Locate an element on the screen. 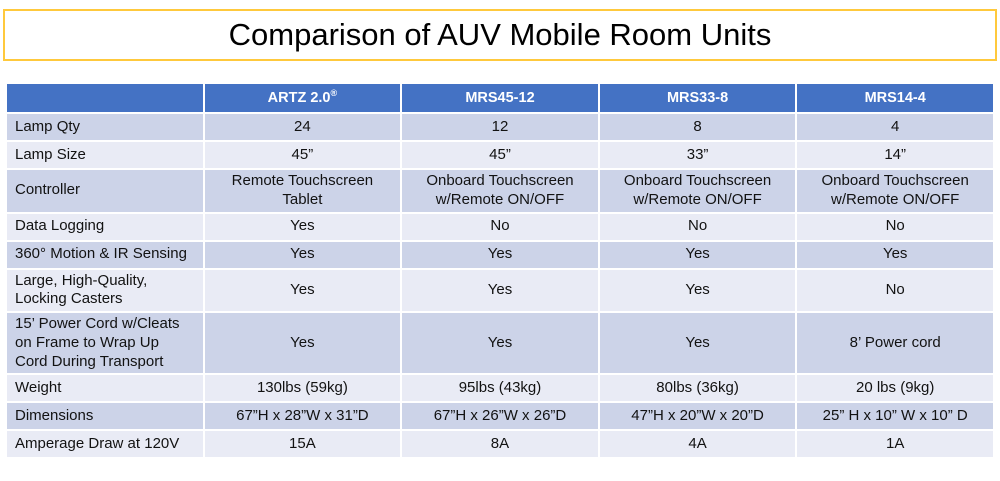 The height and width of the screenshot is (481, 1000). value-cell: 67”H x 26”W x 26”D is located at coordinates (500, 416).